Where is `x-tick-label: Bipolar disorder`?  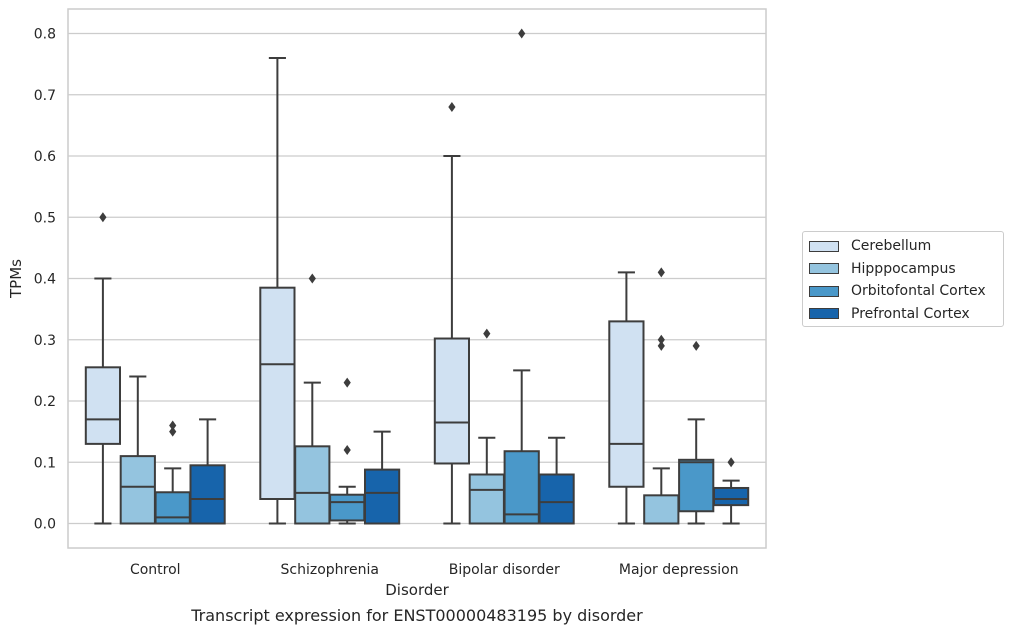 x-tick-label: Bipolar disorder is located at coordinates (504, 570).